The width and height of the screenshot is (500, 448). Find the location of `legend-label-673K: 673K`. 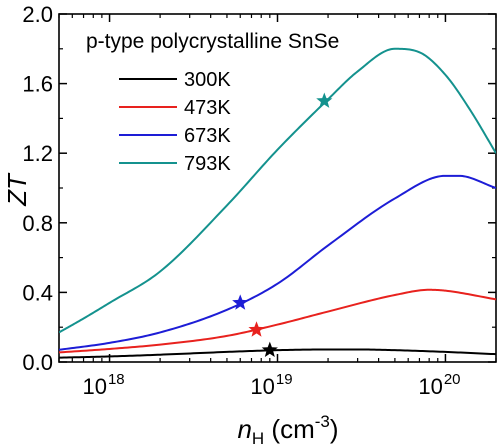

legend-label-673K: 673K is located at coordinates (207, 136).